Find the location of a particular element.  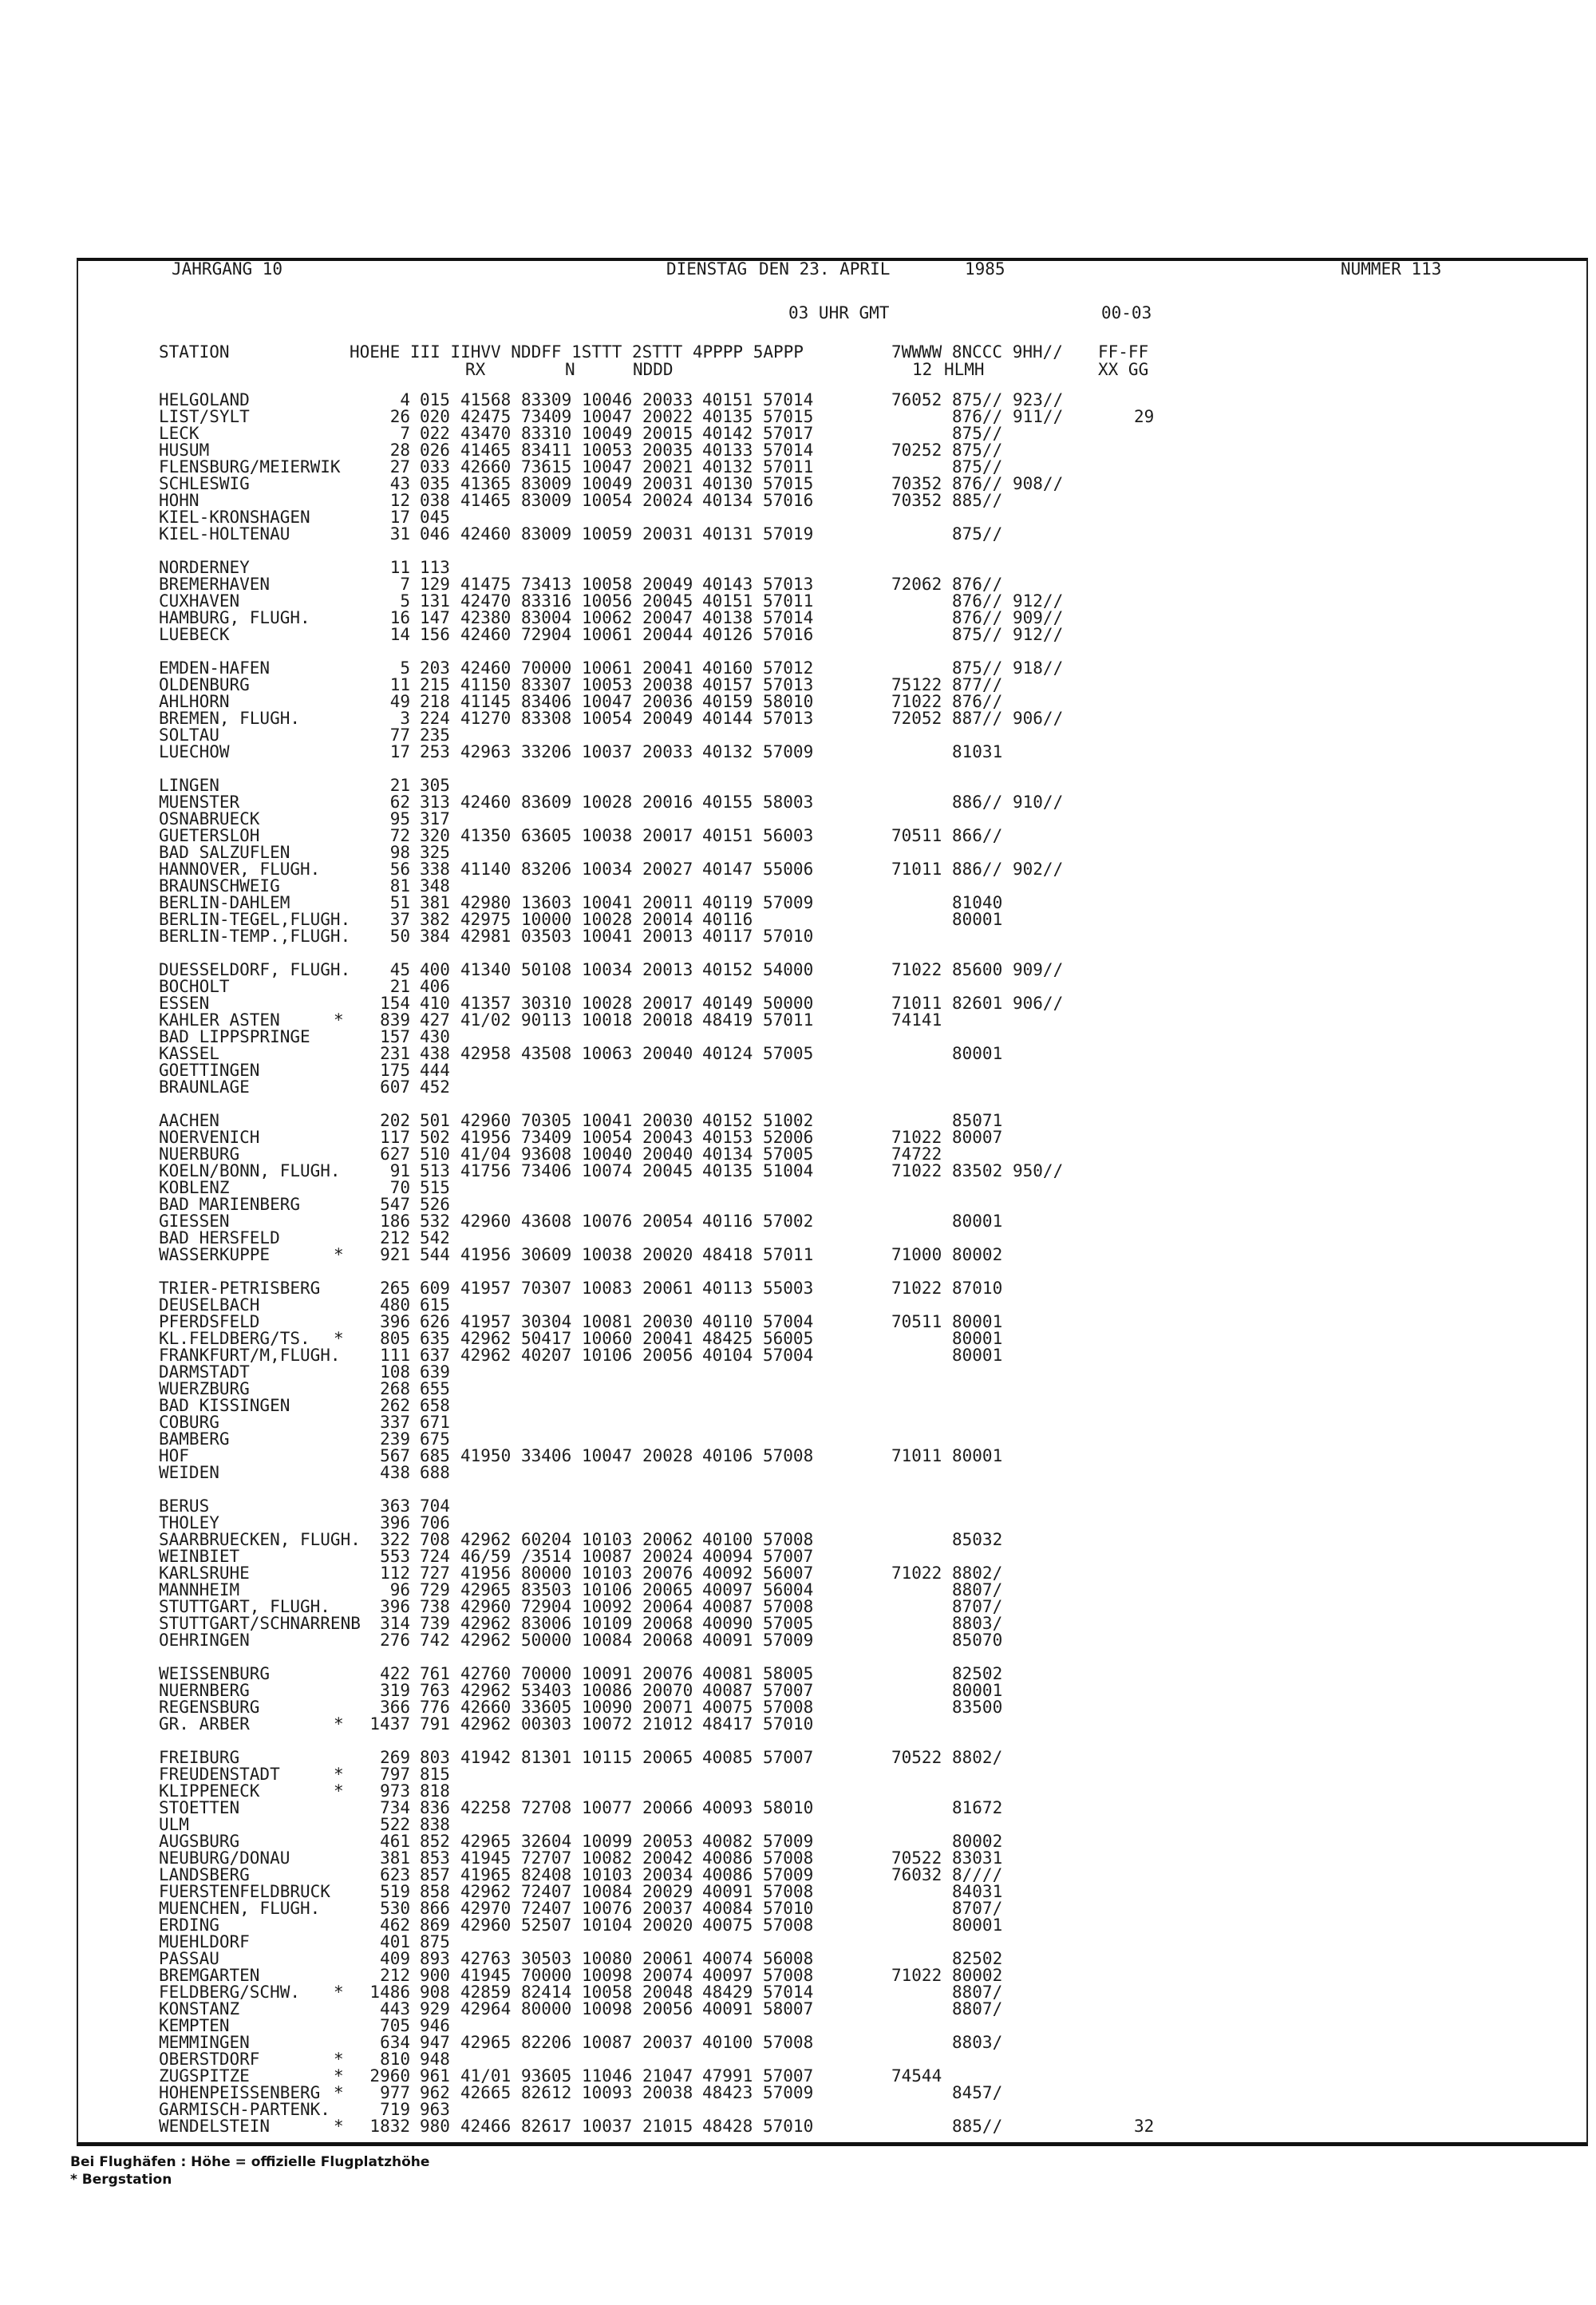

synop-group: 73406 is located at coordinates (546, 1170).